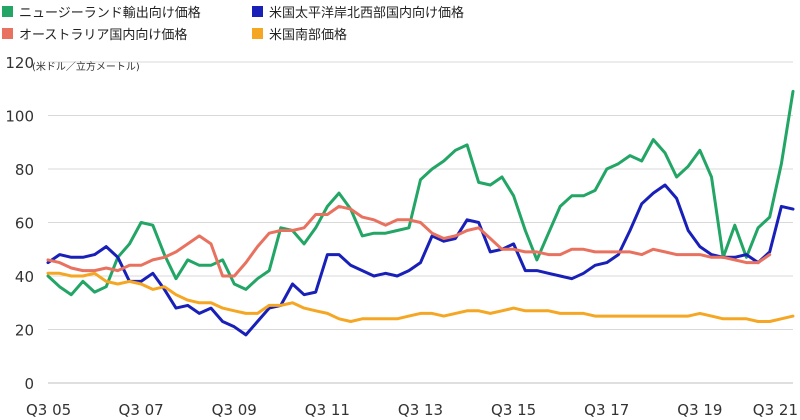  I want to click on legend-item-us-pnw: 米国太平洋岸北西部国内向け価格, so click(358, 11).